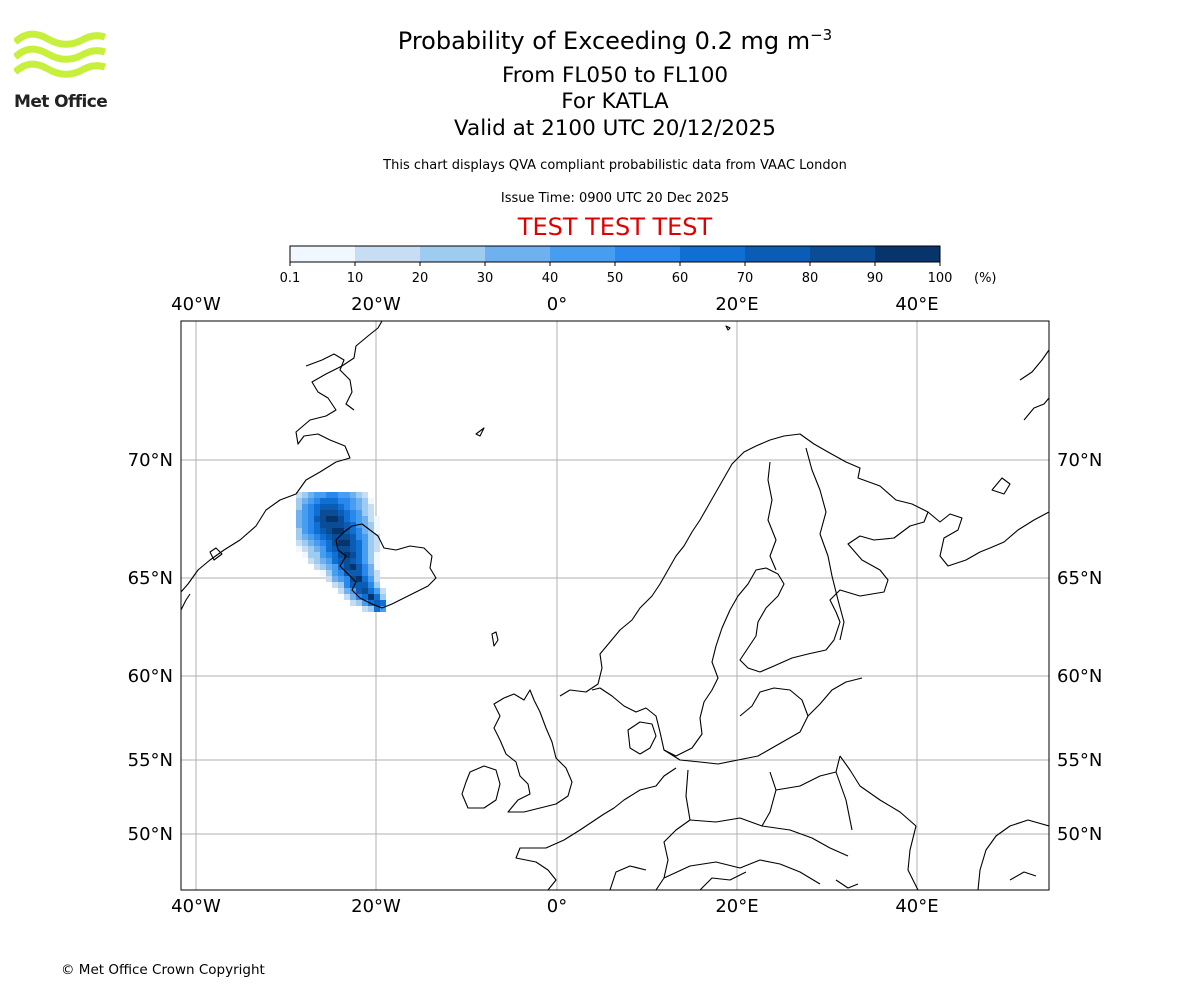  Describe the element at coordinates (1079, 460) in the screenshot. I see `lat-label-right: 70°N` at that location.